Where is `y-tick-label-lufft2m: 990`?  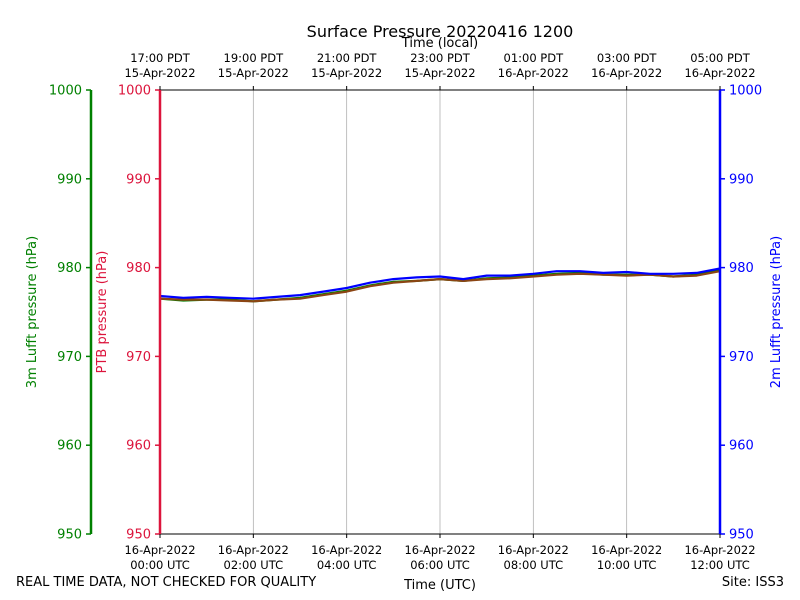
y-tick-label-lufft2m: 990 is located at coordinates (741, 179).